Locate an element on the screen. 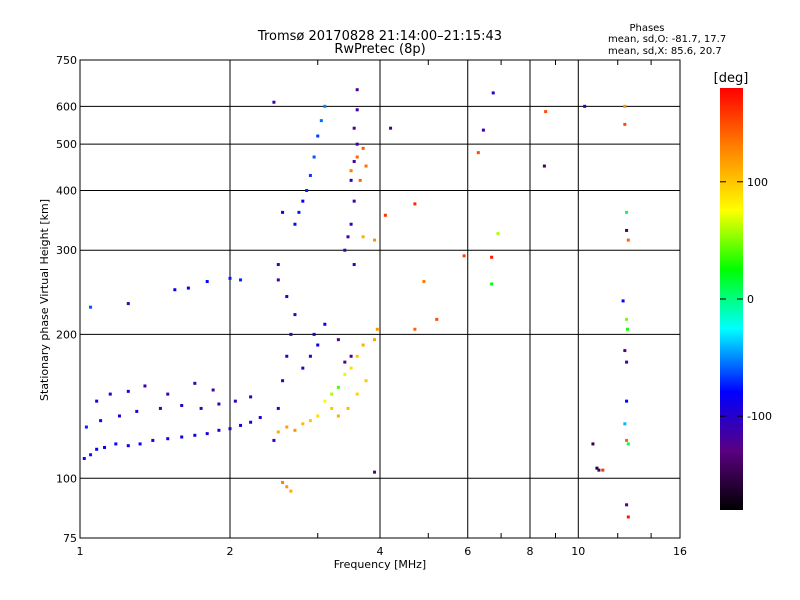 The height and width of the screenshot is (600, 800). x-tick-label: 6 is located at coordinates (467, 551).